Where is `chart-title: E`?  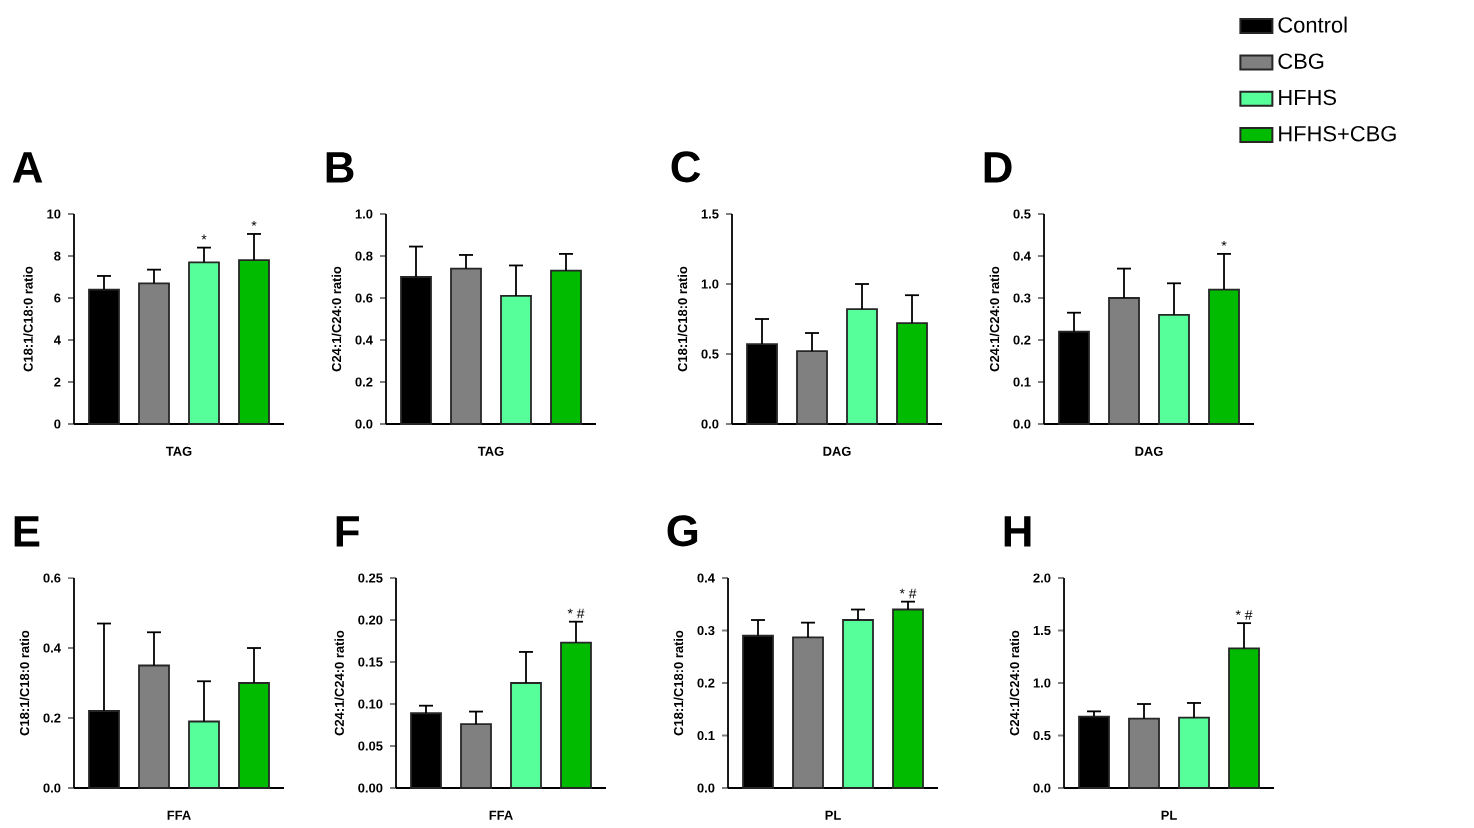
chart-title: E is located at coordinates (27, 531).